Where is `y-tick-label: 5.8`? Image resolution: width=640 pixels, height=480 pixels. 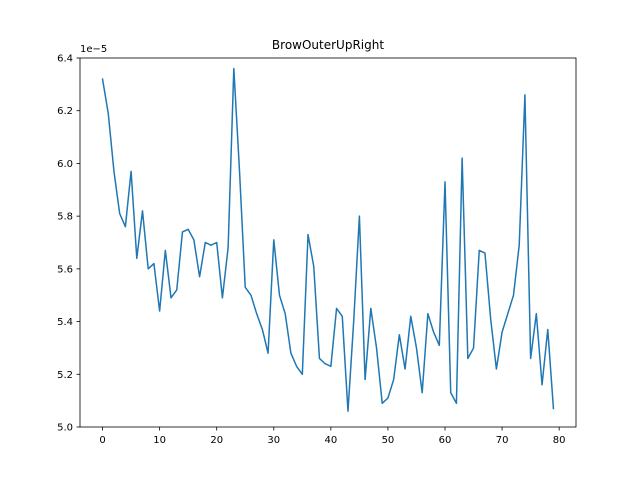
y-tick-label: 5.8 is located at coordinates (65, 217).